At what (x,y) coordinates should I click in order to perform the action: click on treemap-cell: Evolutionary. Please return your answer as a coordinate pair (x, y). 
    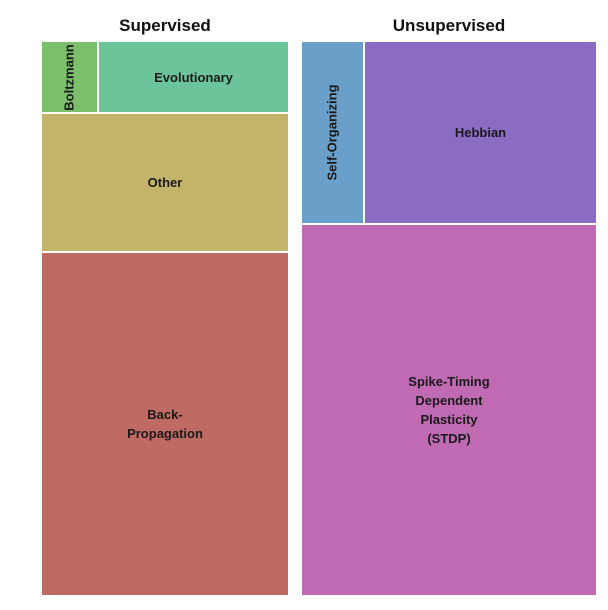
    Looking at the image, I should click on (193, 77).